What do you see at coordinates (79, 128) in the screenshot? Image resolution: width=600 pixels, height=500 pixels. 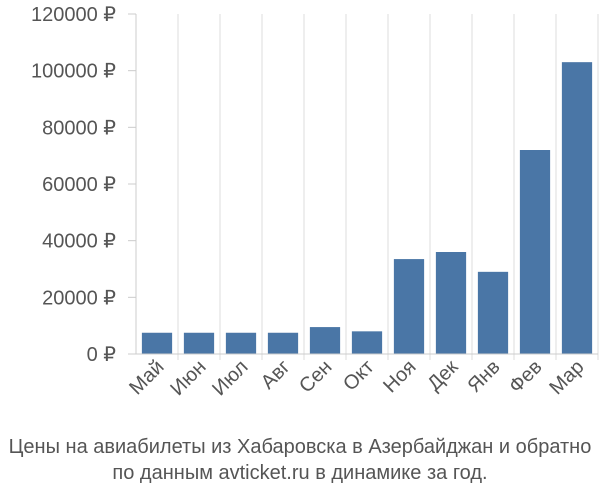 I see `y-tick-label: 80000 ₽` at bounding box center [79, 128].